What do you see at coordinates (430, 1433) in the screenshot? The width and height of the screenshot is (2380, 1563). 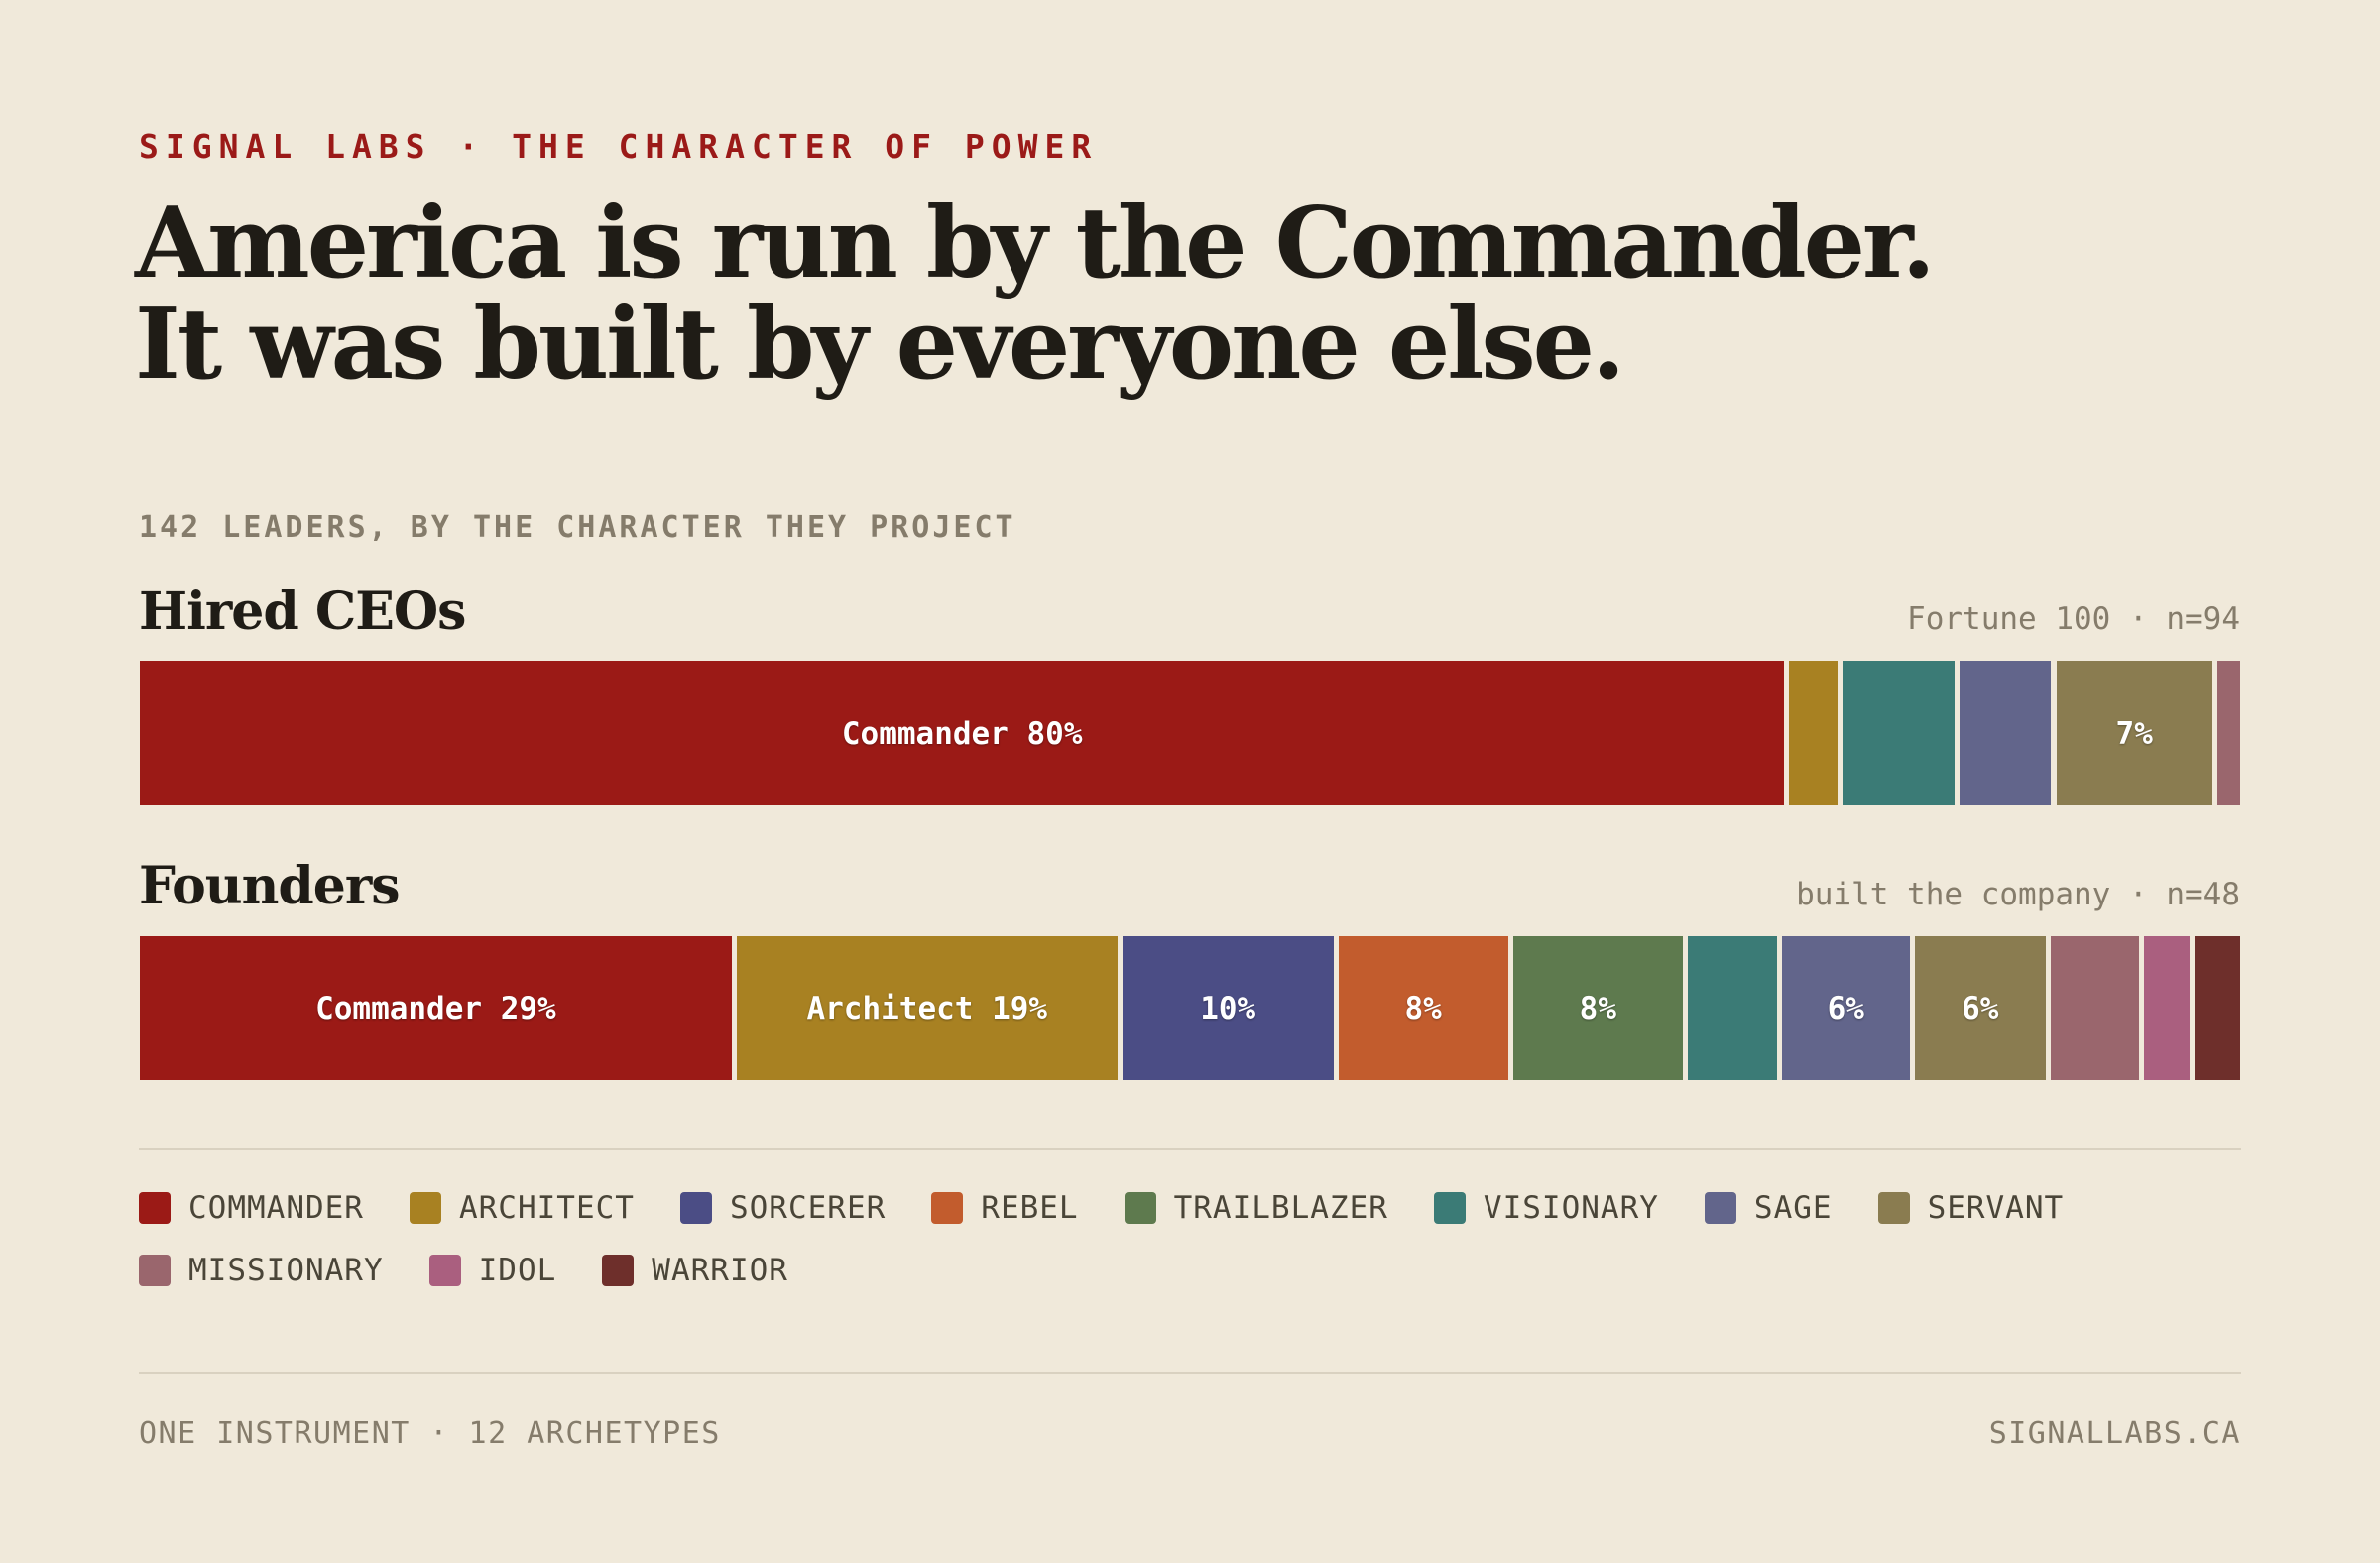 I see `footer-instrument-note: ONE INSTRUMENT · 12 ARCHETYPES` at bounding box center [430, 1433].